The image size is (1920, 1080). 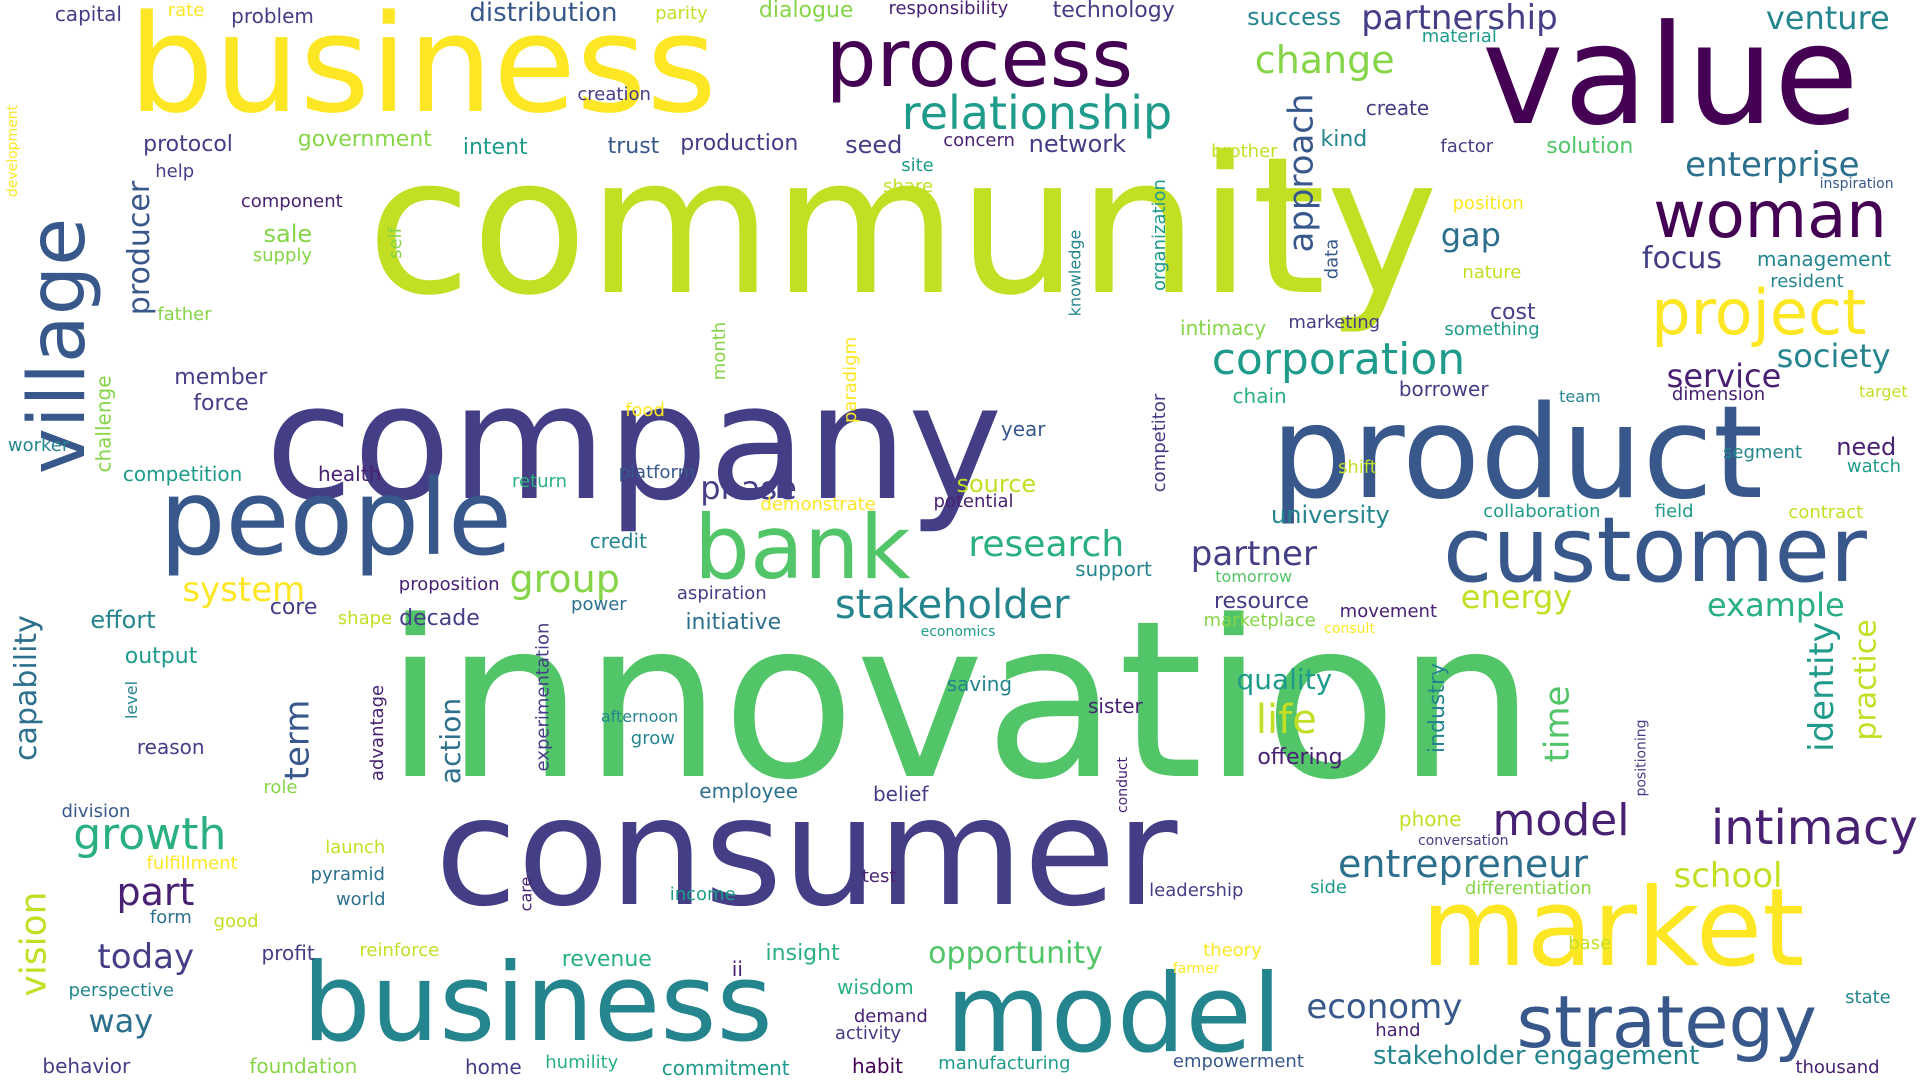 I want to click on cloud-word: entrepreneur, so click(x=1463, y=864).